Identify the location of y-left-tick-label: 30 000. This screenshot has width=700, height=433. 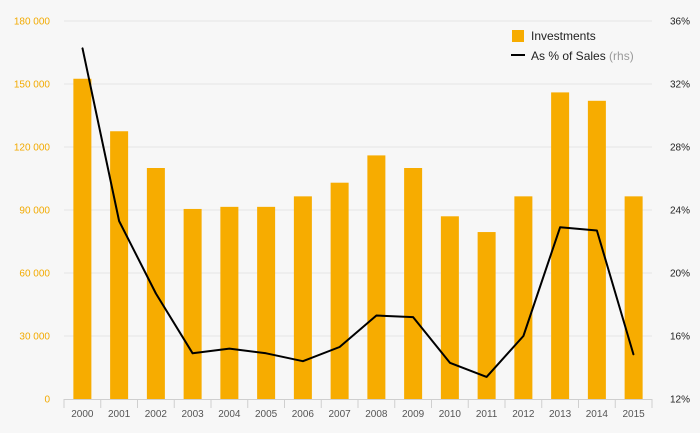
(34, 337).